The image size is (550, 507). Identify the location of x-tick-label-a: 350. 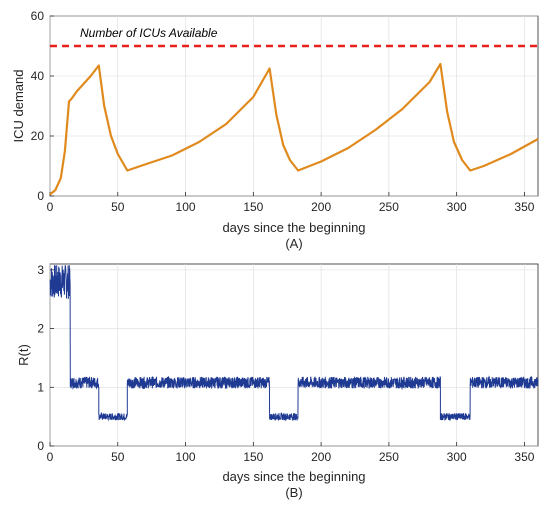
(524, 207).